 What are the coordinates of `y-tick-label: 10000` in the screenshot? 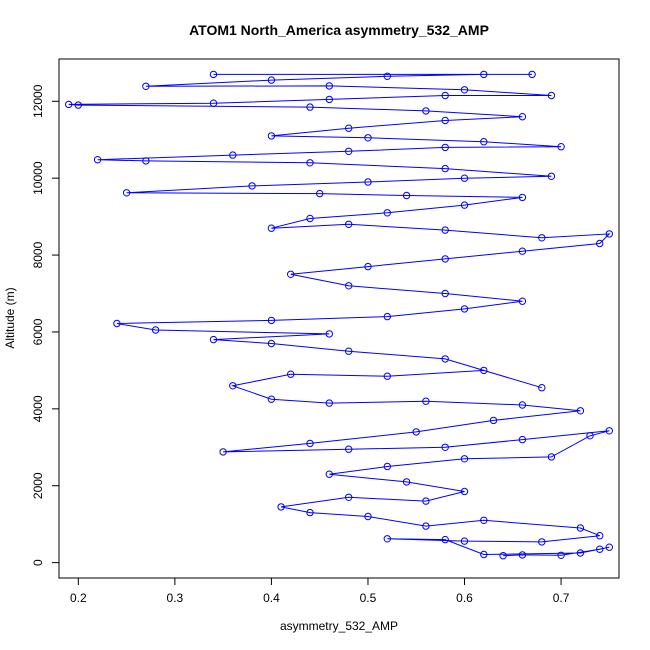 It's located at (38, 178).